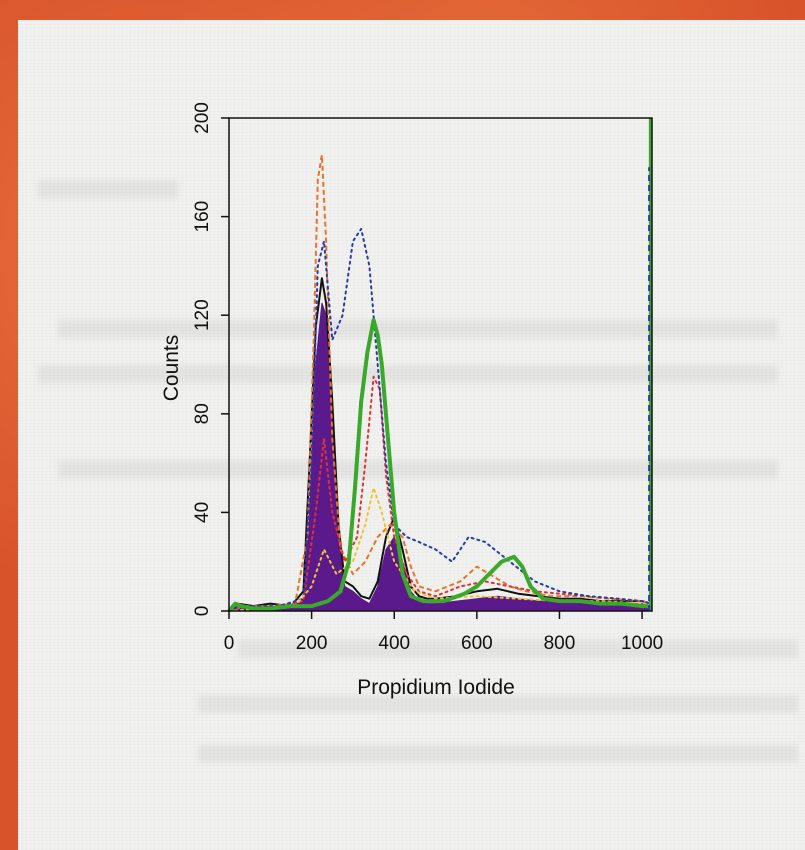  I want to click on y-tick-label: 120, so click(202, 315).